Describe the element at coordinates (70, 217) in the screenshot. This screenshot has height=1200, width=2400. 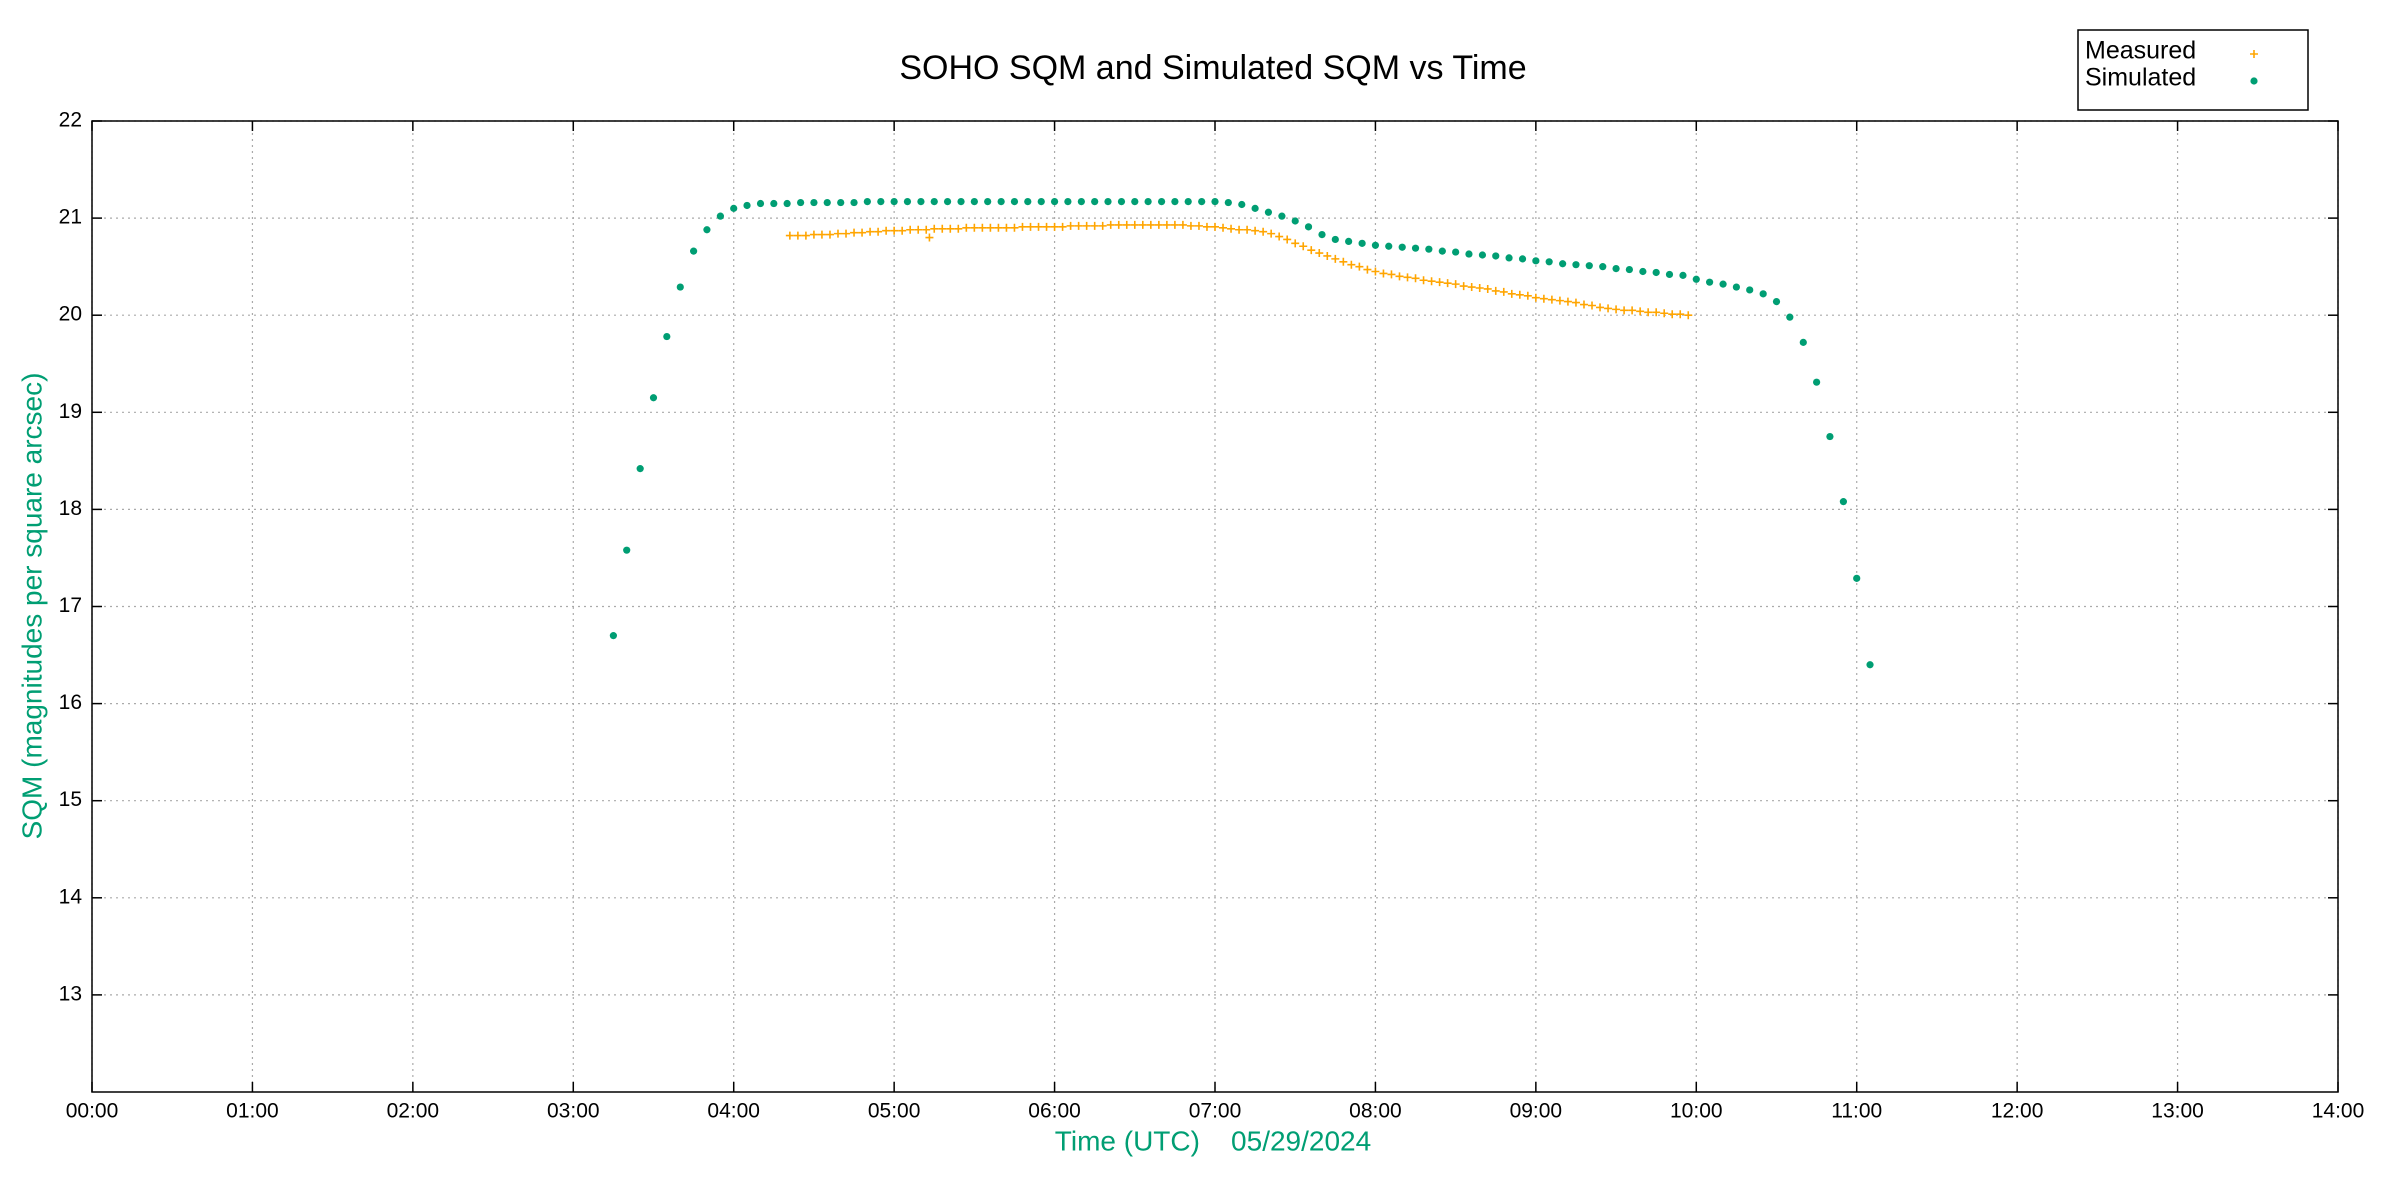
I see `y-tick-label: 21` at that location.